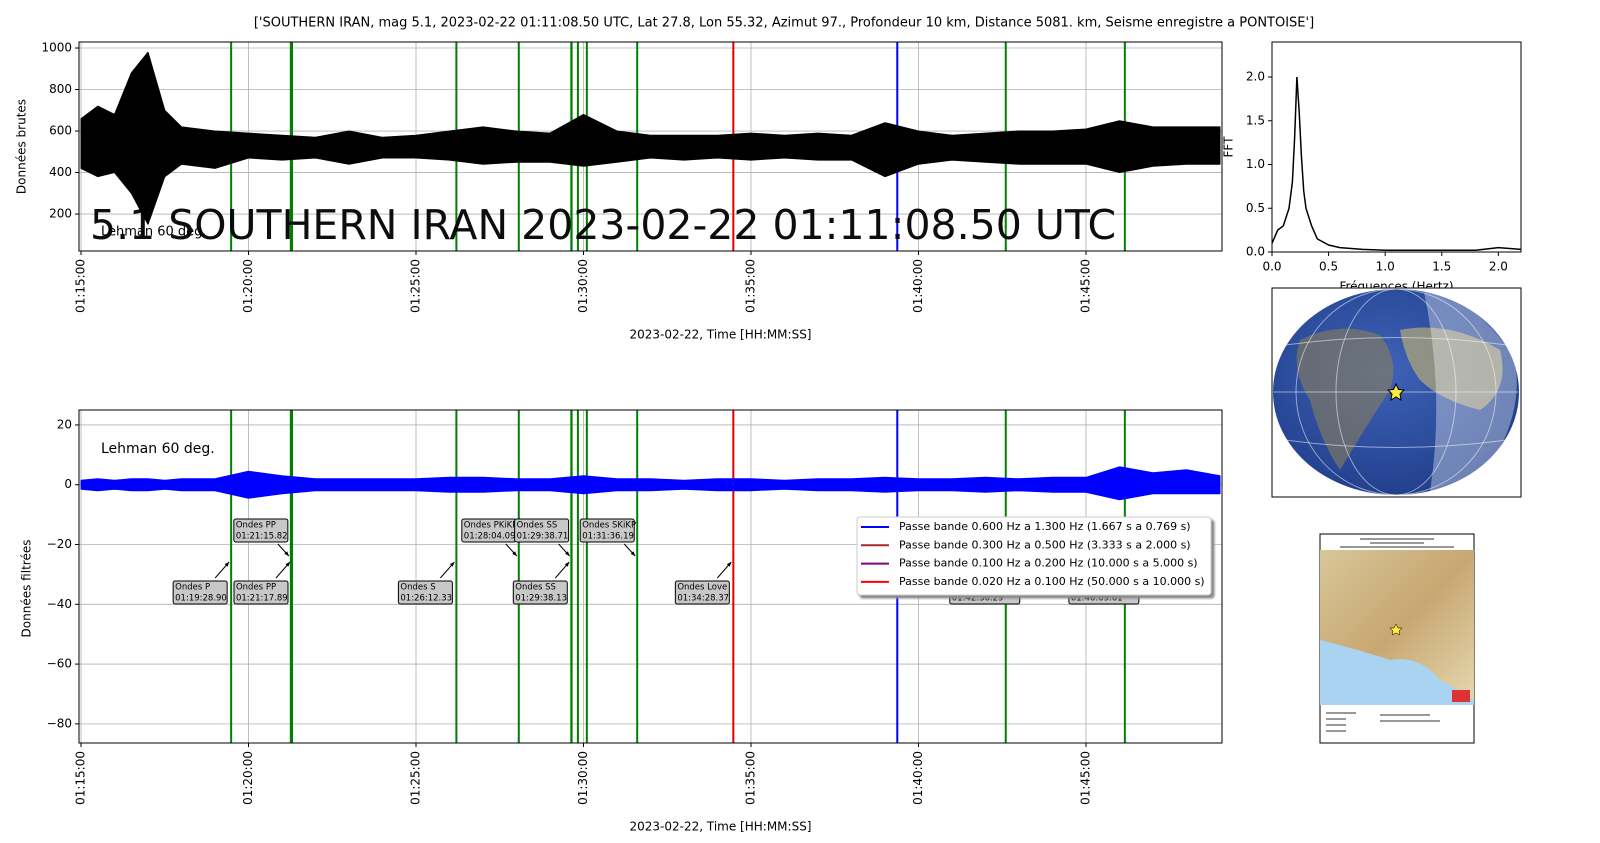  I want to click on y-tick-label: 200, so click(60, 214).